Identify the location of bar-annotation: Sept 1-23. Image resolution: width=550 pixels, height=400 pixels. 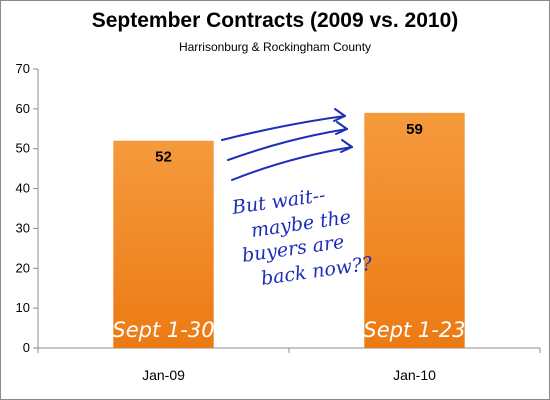
(414, 330).